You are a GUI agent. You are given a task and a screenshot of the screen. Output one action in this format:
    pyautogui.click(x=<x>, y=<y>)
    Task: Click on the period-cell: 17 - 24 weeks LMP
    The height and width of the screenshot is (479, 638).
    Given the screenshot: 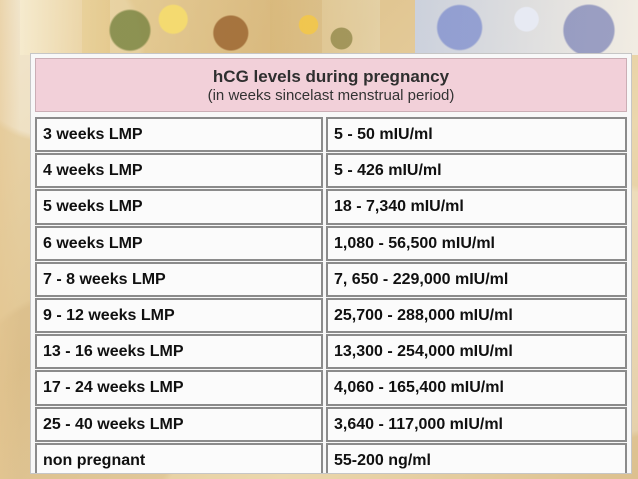 What is the action you would take?
    pyautogui.click(x=179, y=388)
    